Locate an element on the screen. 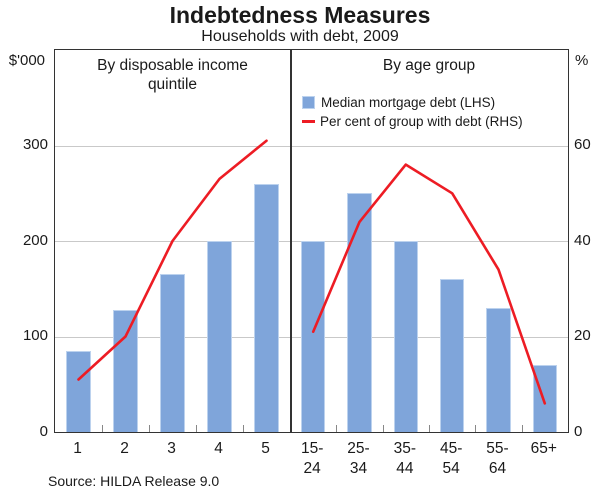  legend-row-line: Per cent of group with debt (RHS) is located at coordinates (412, 121).